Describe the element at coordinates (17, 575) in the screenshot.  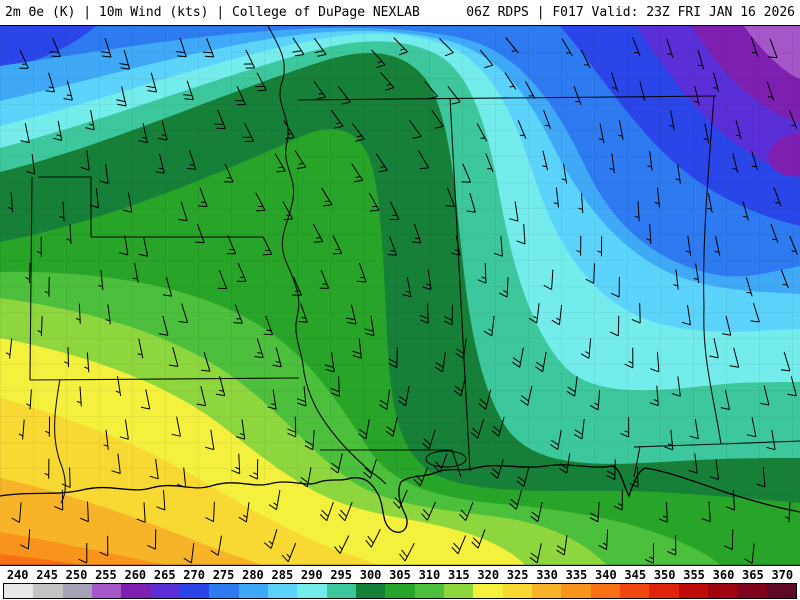
I see `colorbar-label: 240` at that location.